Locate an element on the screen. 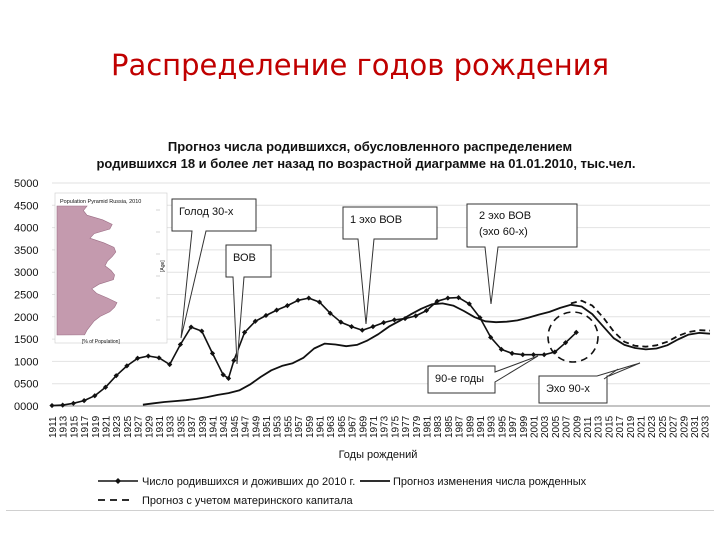 This screenshot has width=720, height=540. x-tick-label: 2005 is located at coordinates (556, 426).